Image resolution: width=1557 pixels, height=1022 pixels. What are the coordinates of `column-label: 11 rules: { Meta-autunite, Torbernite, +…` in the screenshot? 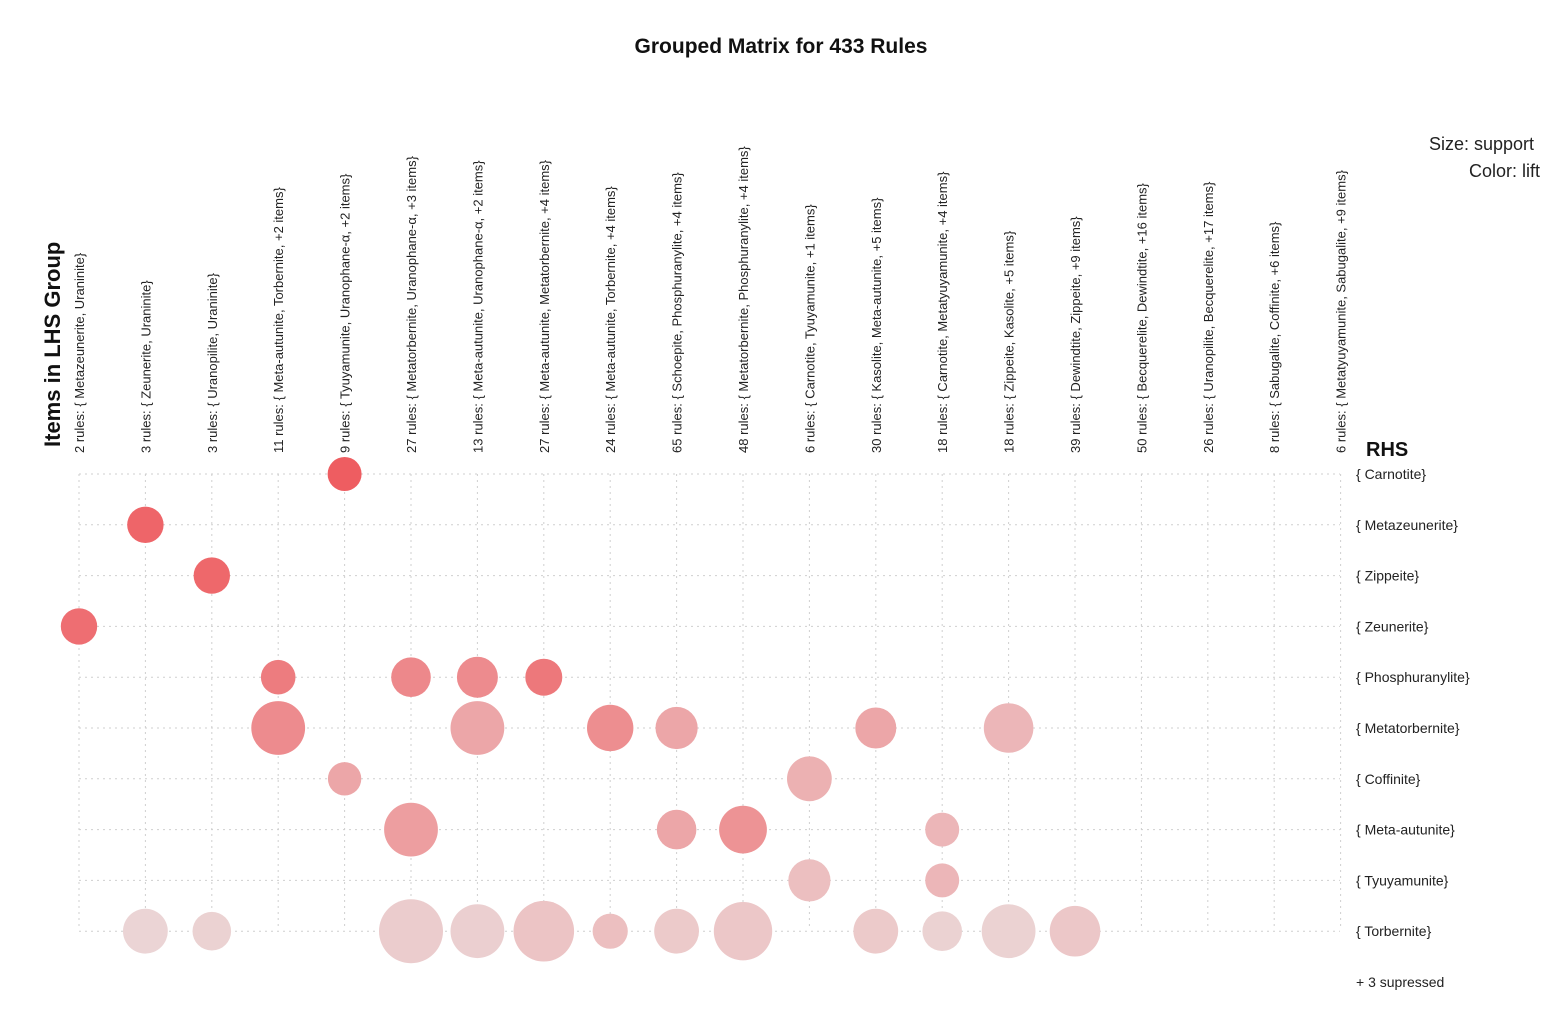 It's located at (278, 320).